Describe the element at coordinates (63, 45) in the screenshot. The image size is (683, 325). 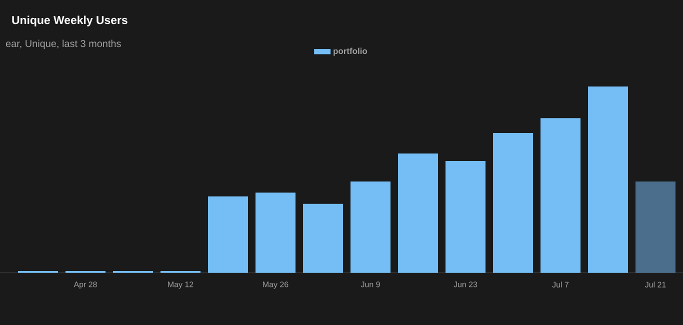
I see `chart-subtitle: ear, Unique, last 3 months` at that location.